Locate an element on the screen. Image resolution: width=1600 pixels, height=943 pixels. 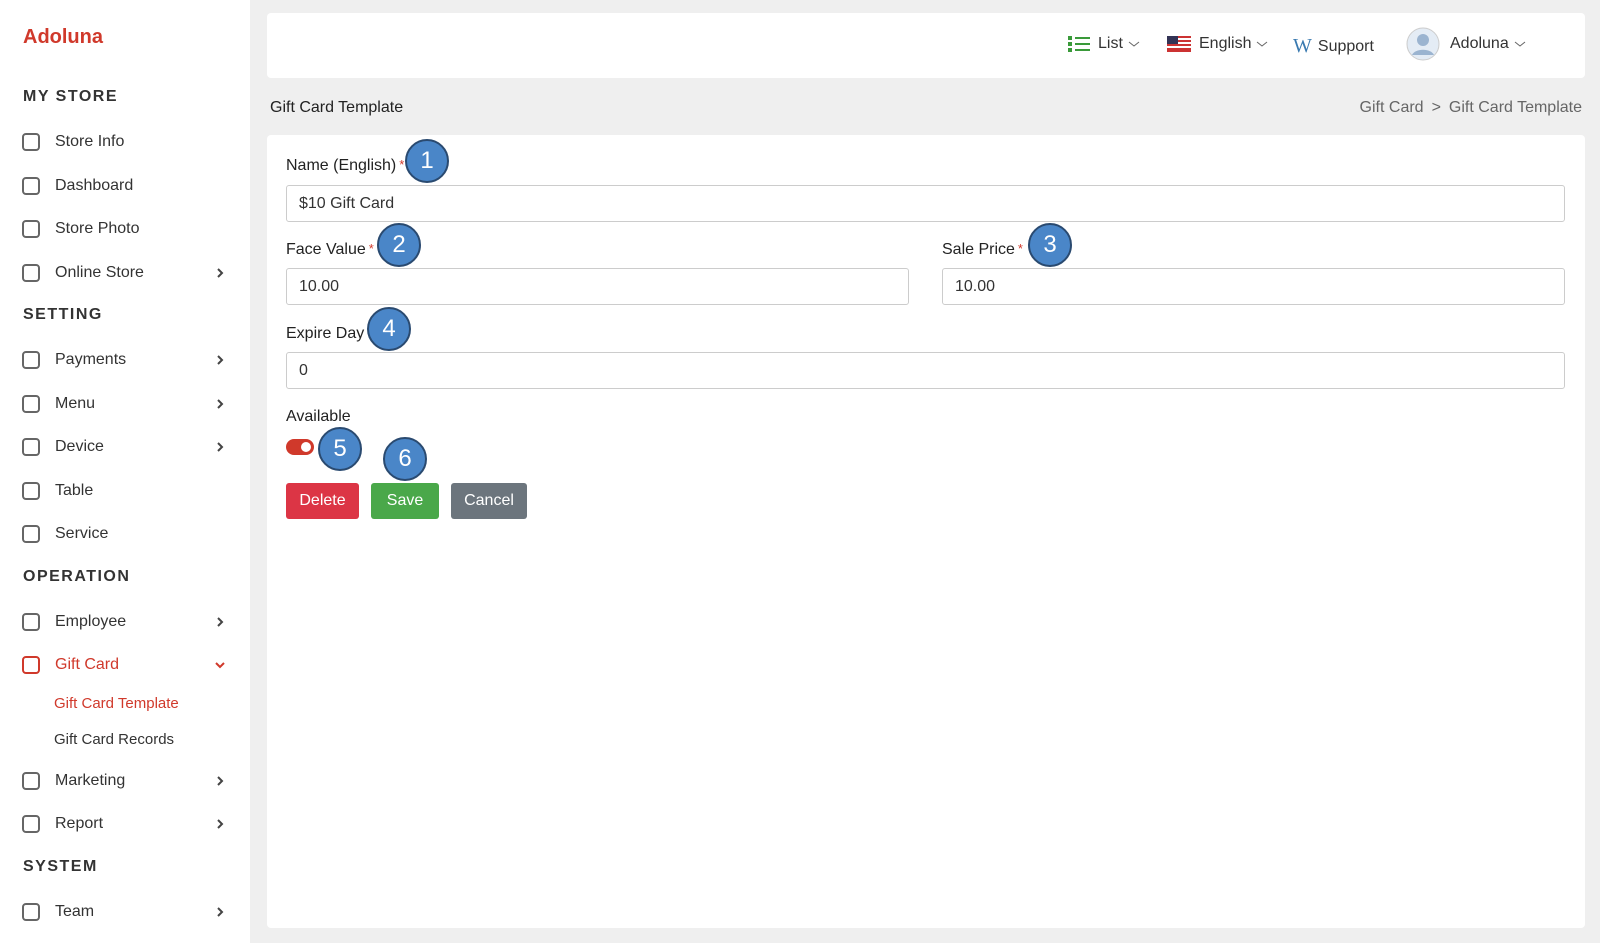
nav-subitem: Gift Card Template is located at coordinates (116, 703).